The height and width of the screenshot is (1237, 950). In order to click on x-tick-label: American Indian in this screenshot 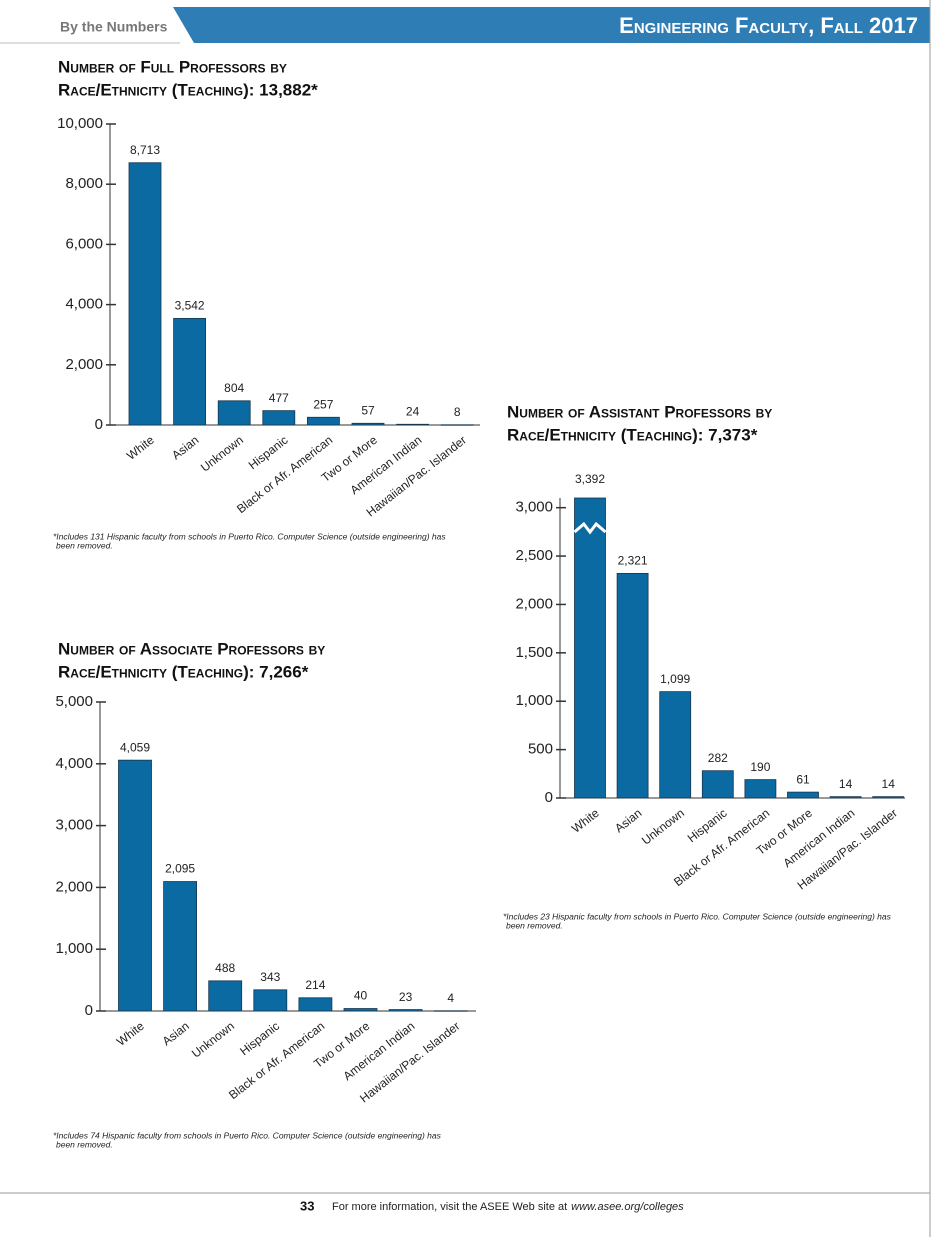, I will do `click(818, 838)`.